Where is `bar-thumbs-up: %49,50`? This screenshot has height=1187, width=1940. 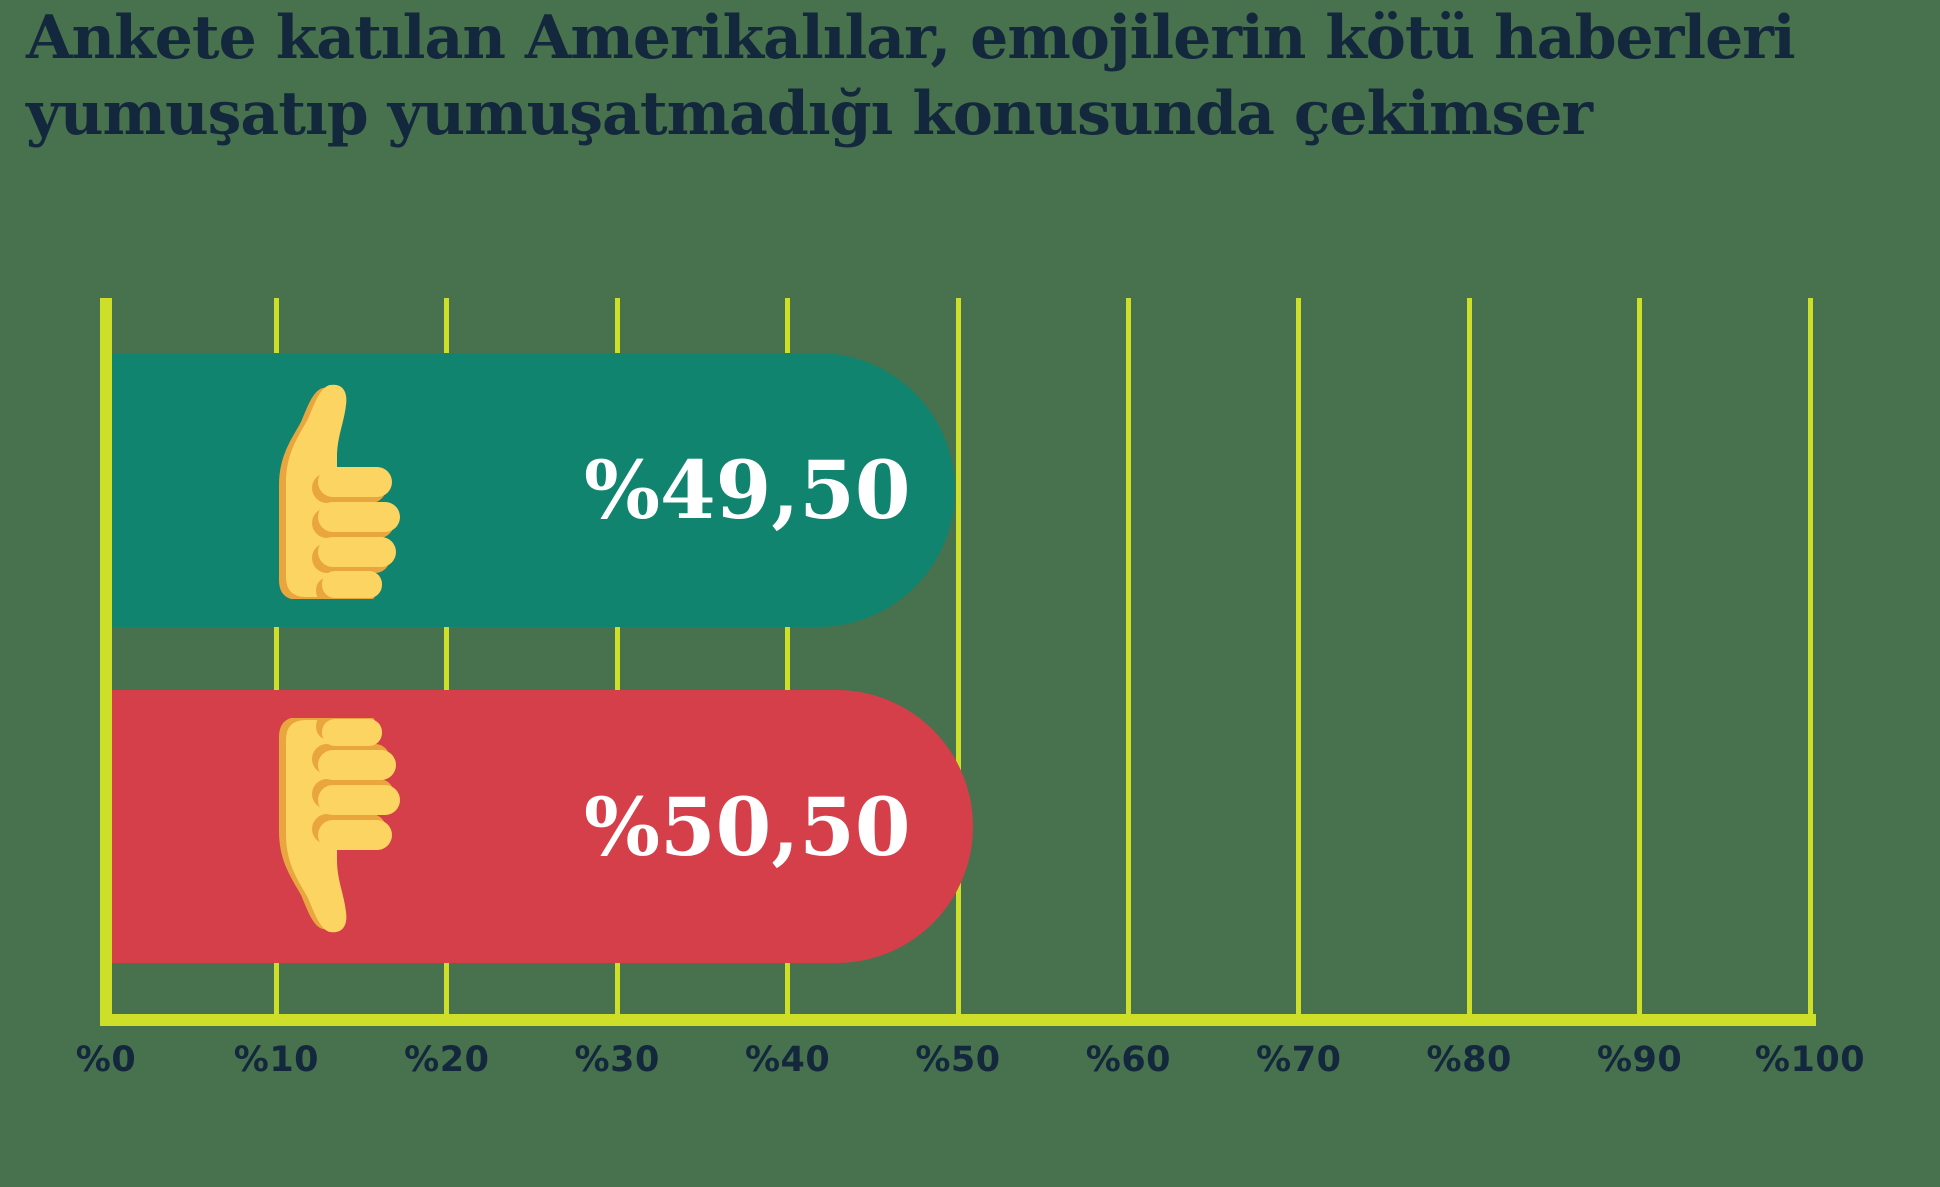 bar-thumbs-up: %49,50 is located at coordinates (534, 490).